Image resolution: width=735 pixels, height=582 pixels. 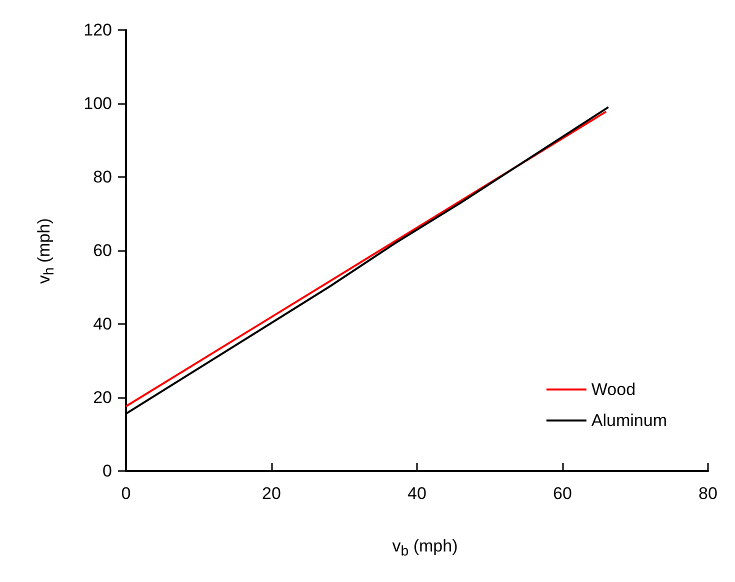 What do you see at coordinates (107, 471) in the screenshot?
I see `y-tick-label: 0` at bounding box center [107, 471].